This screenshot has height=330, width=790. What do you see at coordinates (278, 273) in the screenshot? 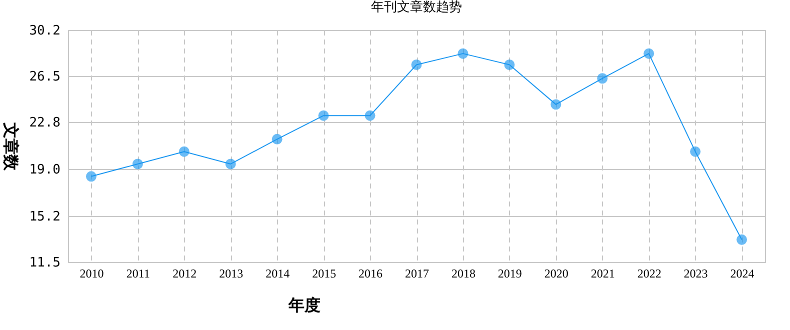
I see `x-tick-label: 2014` at bounding box center [278, 273].